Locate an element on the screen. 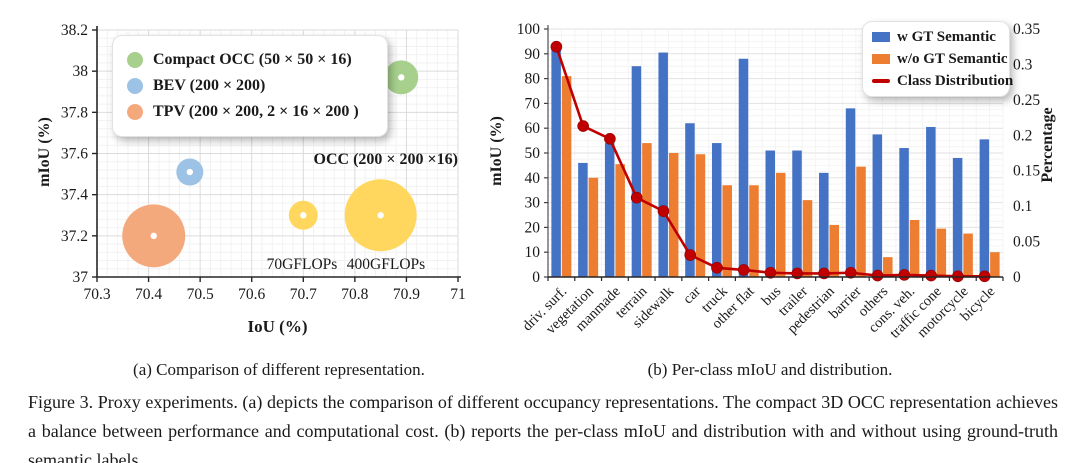 This screenshot has width=1080, height=463. class-distribution-marker-barrier is located at coordinates (850, 272).